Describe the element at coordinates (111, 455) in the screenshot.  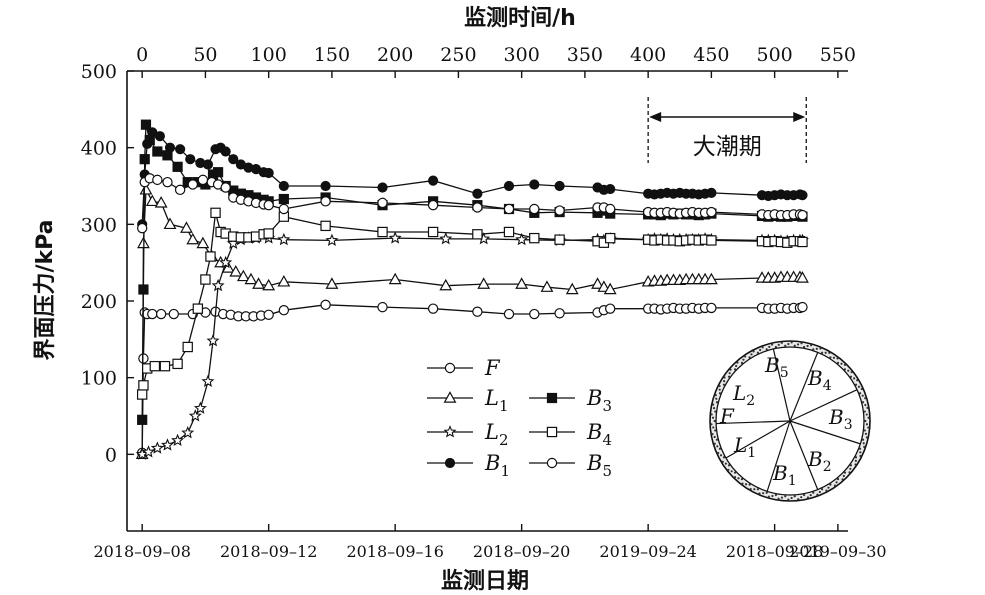
I see `y-tick-label: 0` at that location.